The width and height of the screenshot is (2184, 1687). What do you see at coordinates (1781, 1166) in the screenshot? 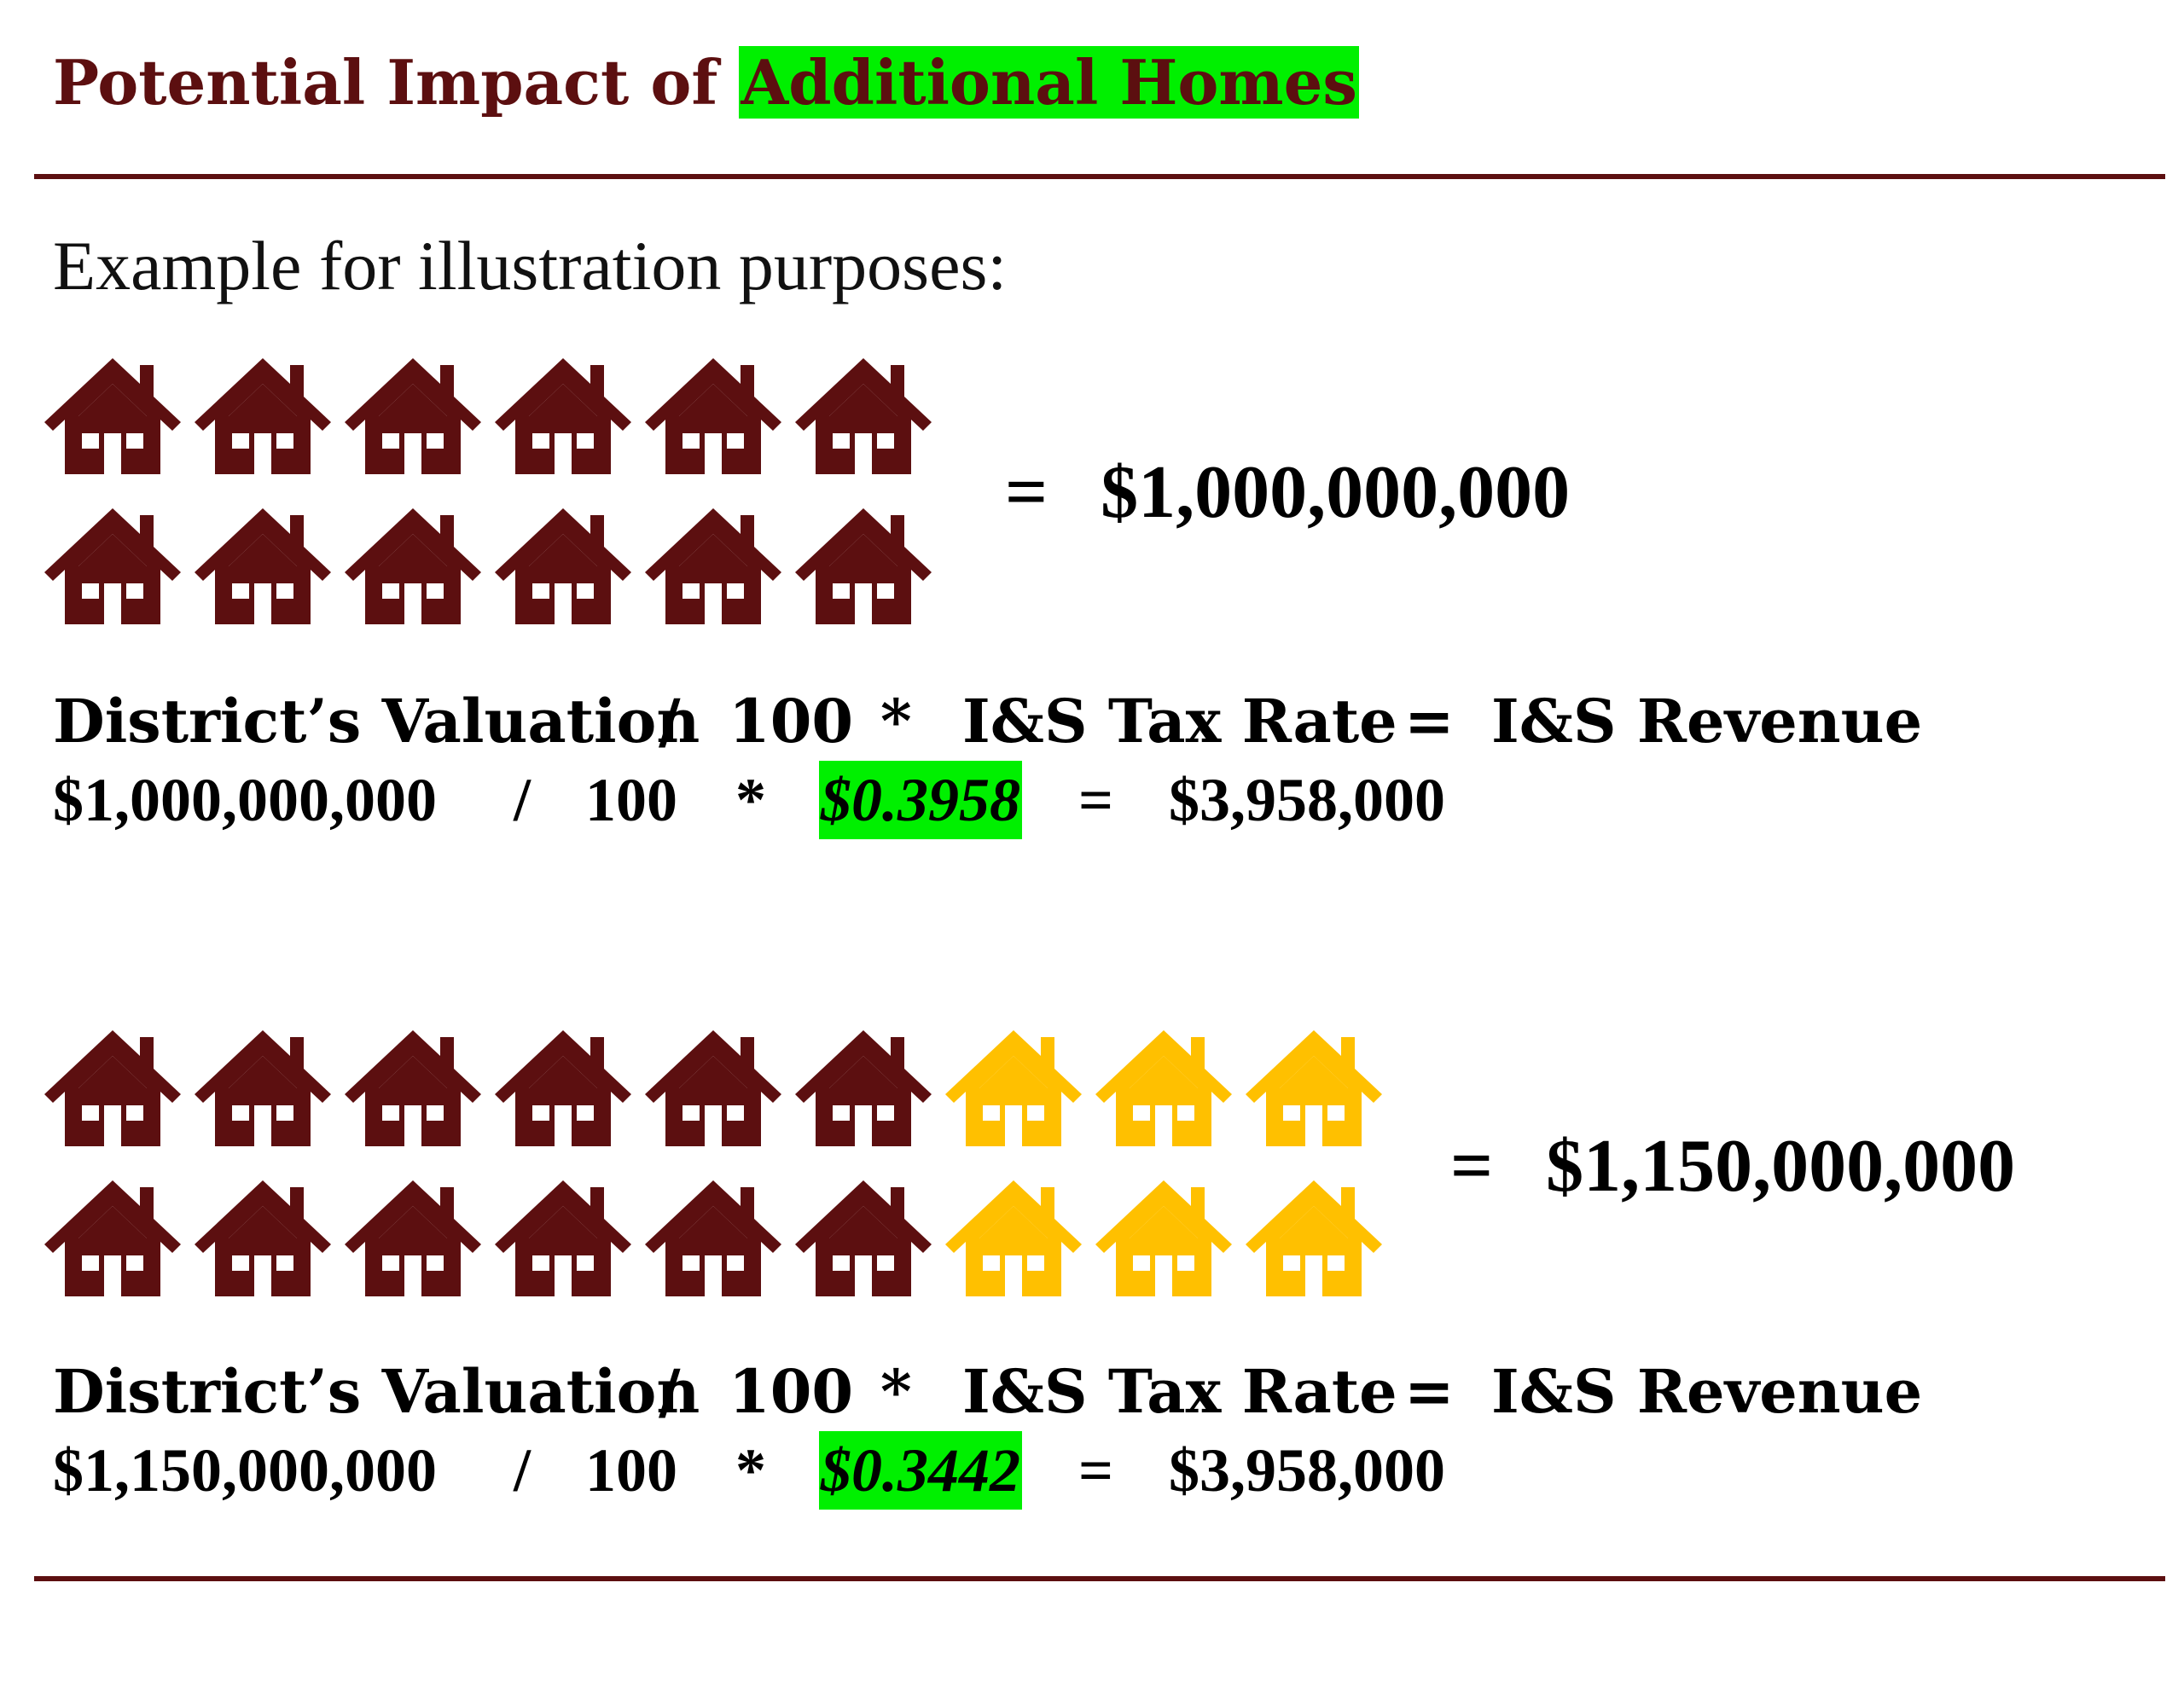
I see `example2-total-value: $1,150,000,000` at bounding box center [1781, 1166].